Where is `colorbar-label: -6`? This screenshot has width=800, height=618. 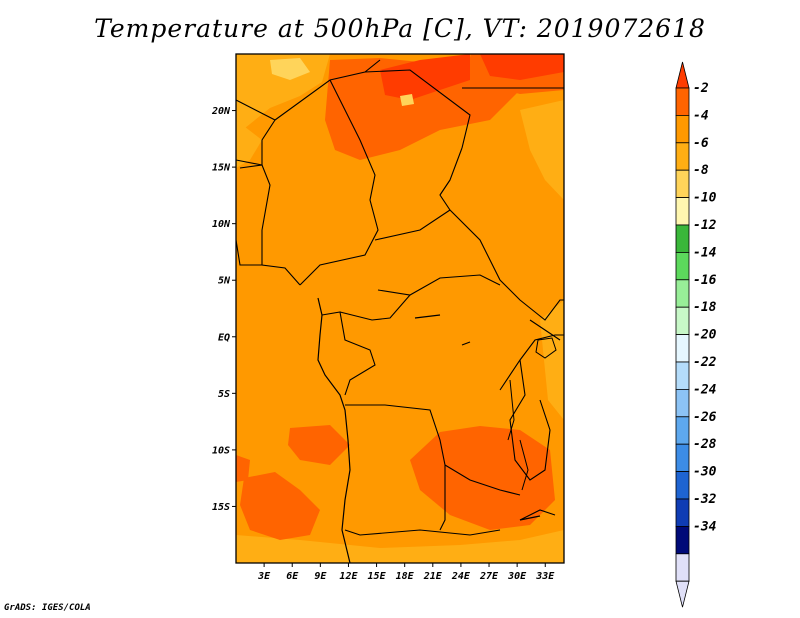
colorbar-label: -6 is located at coordinates (701, 143).